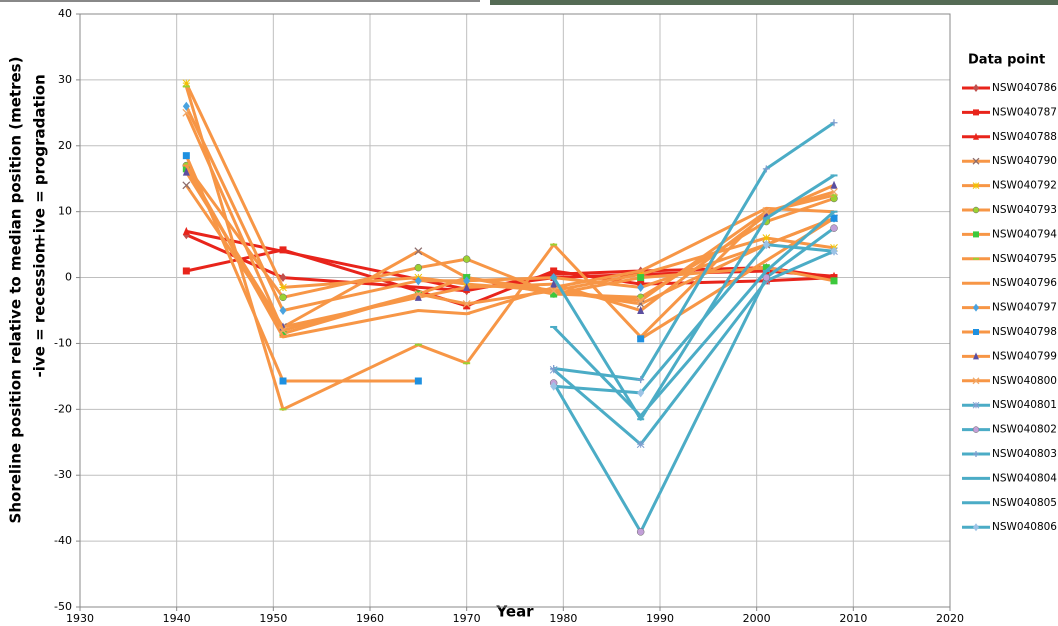 The image size is (1058, 626). What do you see at coordinates (68, 277) in the screenshot?
I see `y-tick-label: 0` at bounding box center [68, 277].